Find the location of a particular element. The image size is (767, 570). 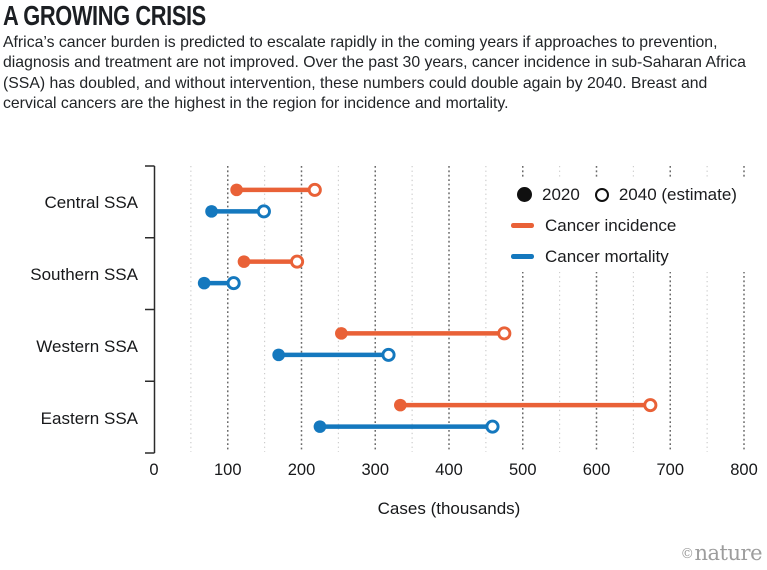

legend-label-2040: 2040 (estimate) is located at coordinates (677, 194).